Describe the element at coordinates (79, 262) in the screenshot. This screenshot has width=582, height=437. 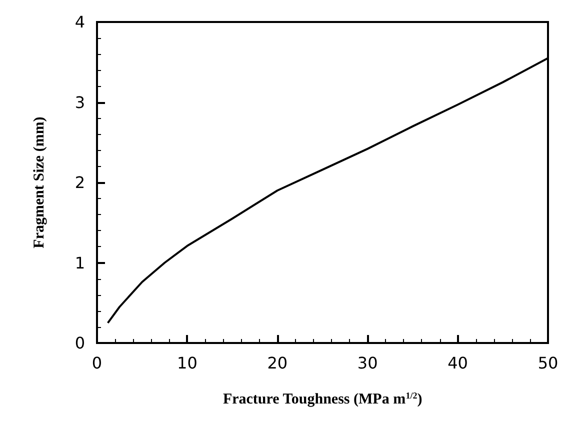
I see `y-tick-label: 1` at that location.